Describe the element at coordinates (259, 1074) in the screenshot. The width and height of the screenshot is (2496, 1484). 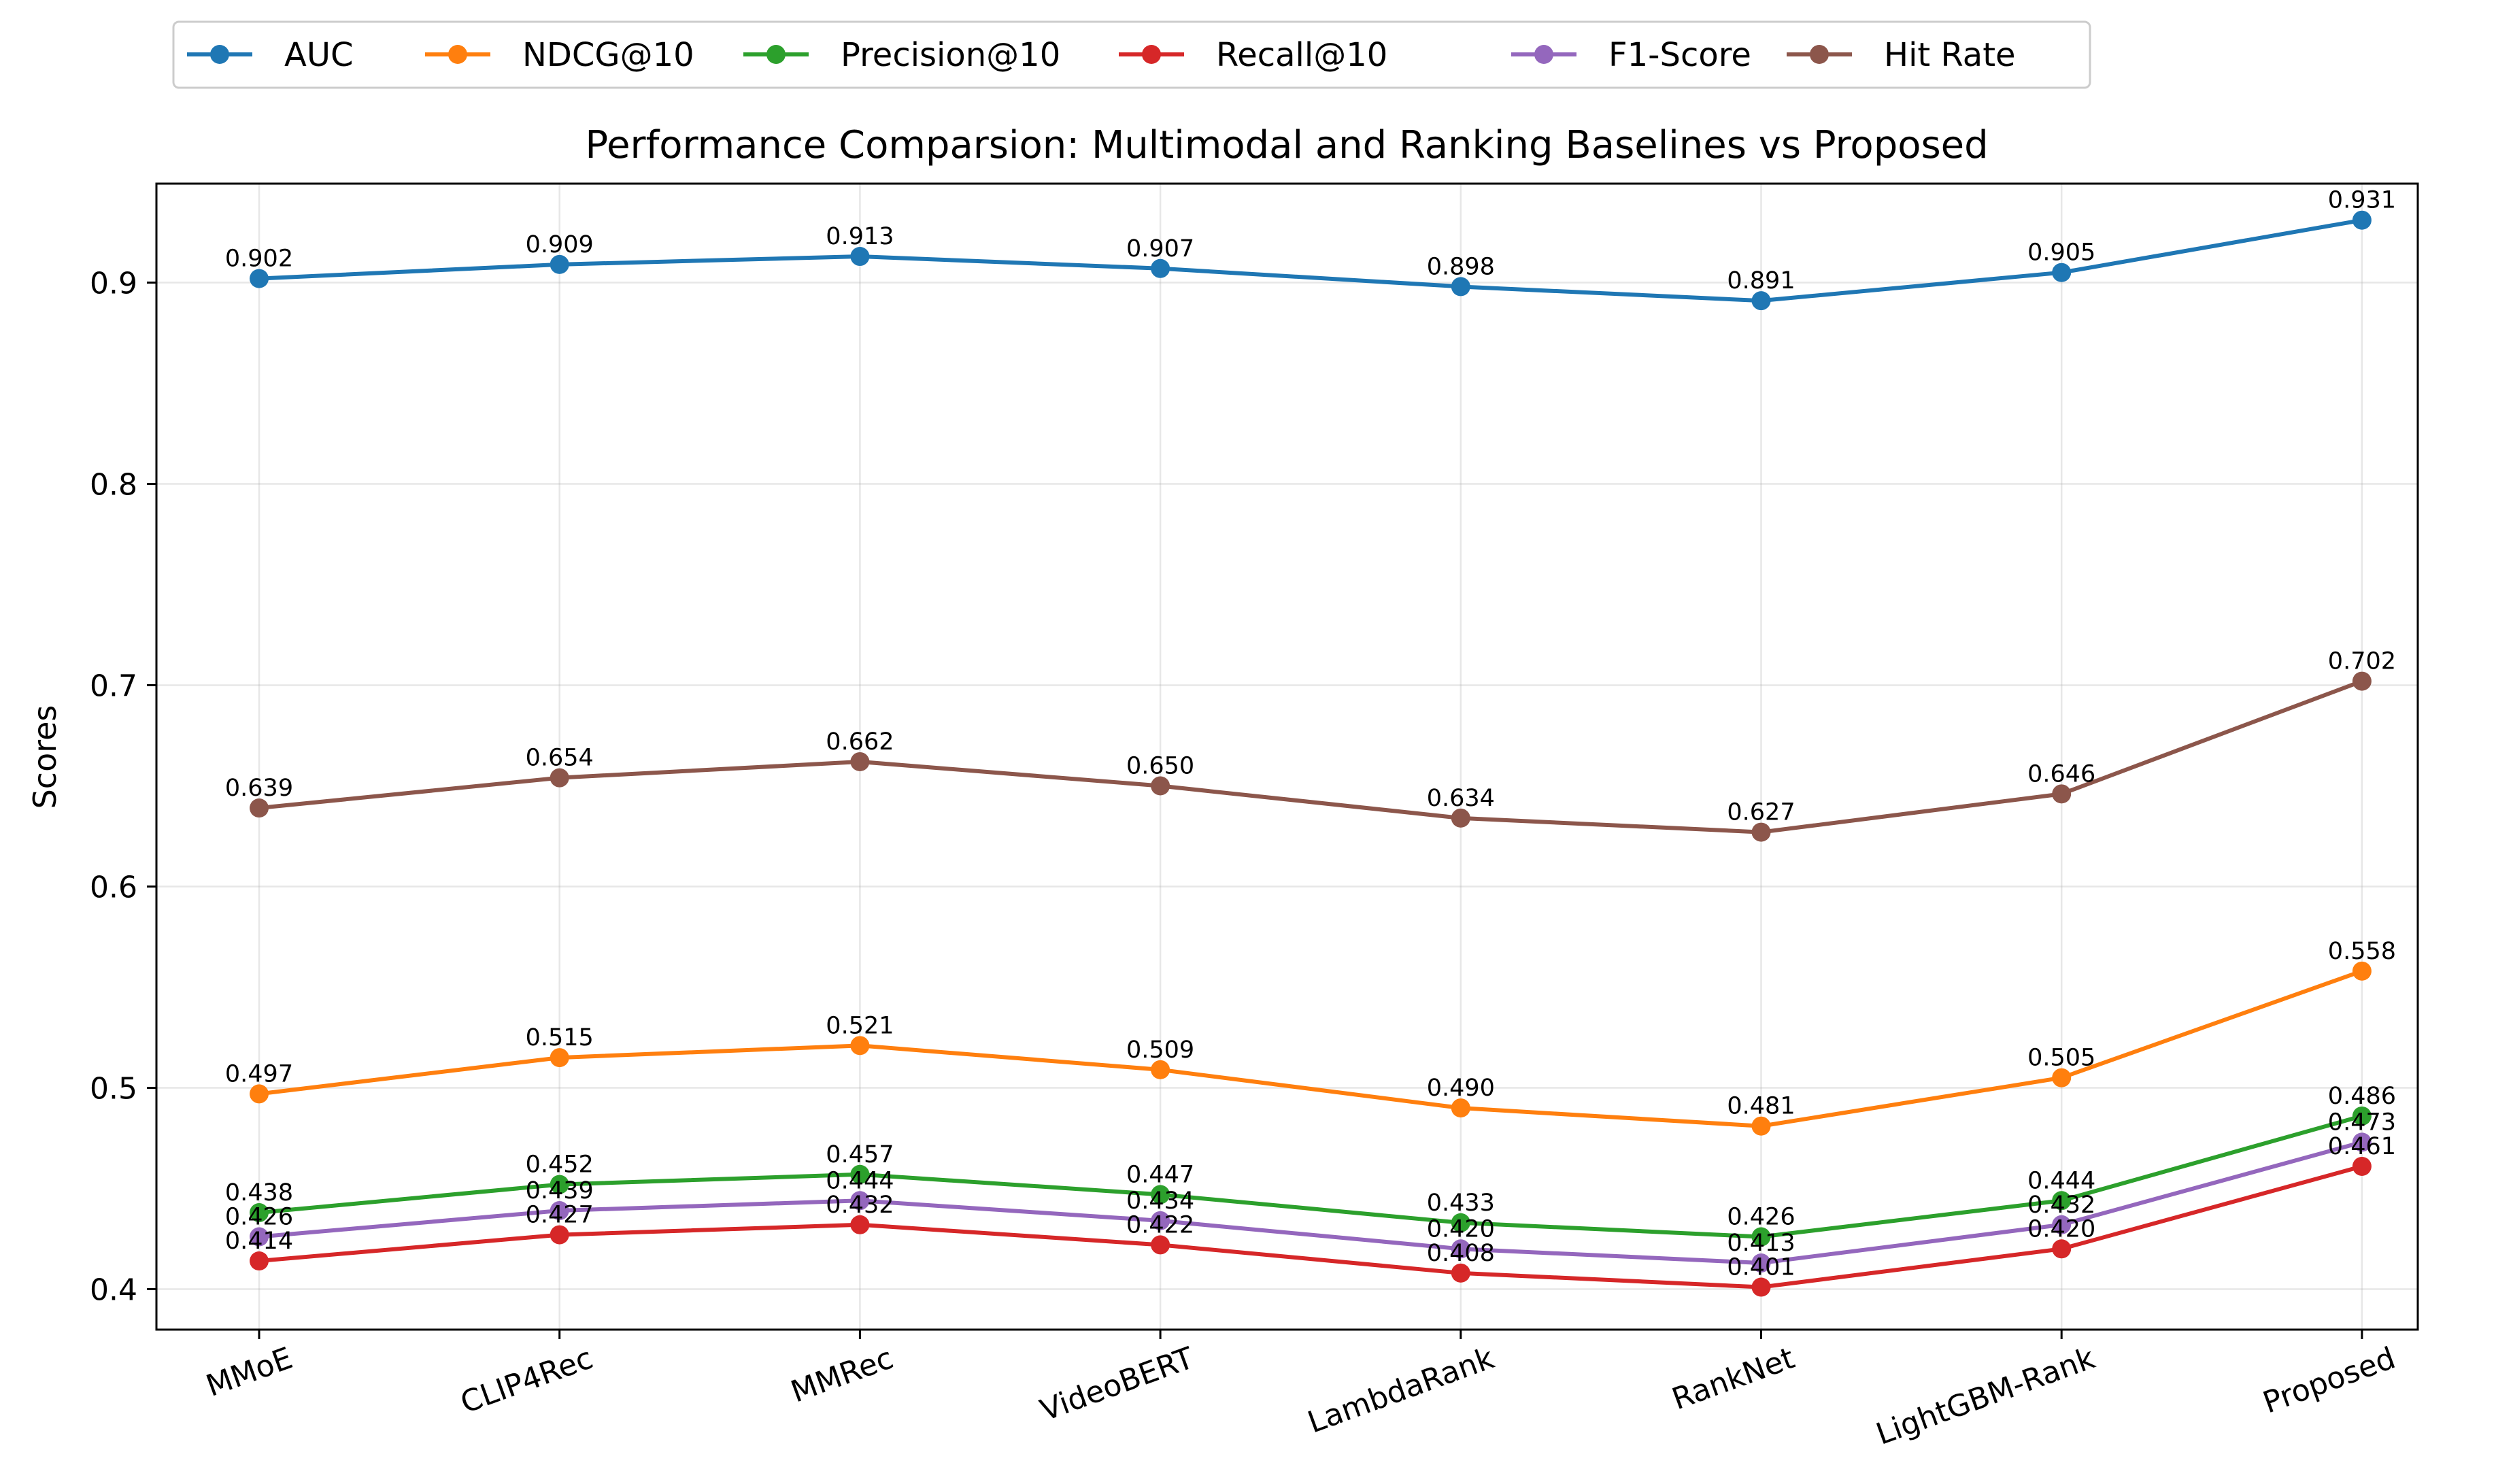
I see `data-label-ndcg-10: 0.497` at that location.